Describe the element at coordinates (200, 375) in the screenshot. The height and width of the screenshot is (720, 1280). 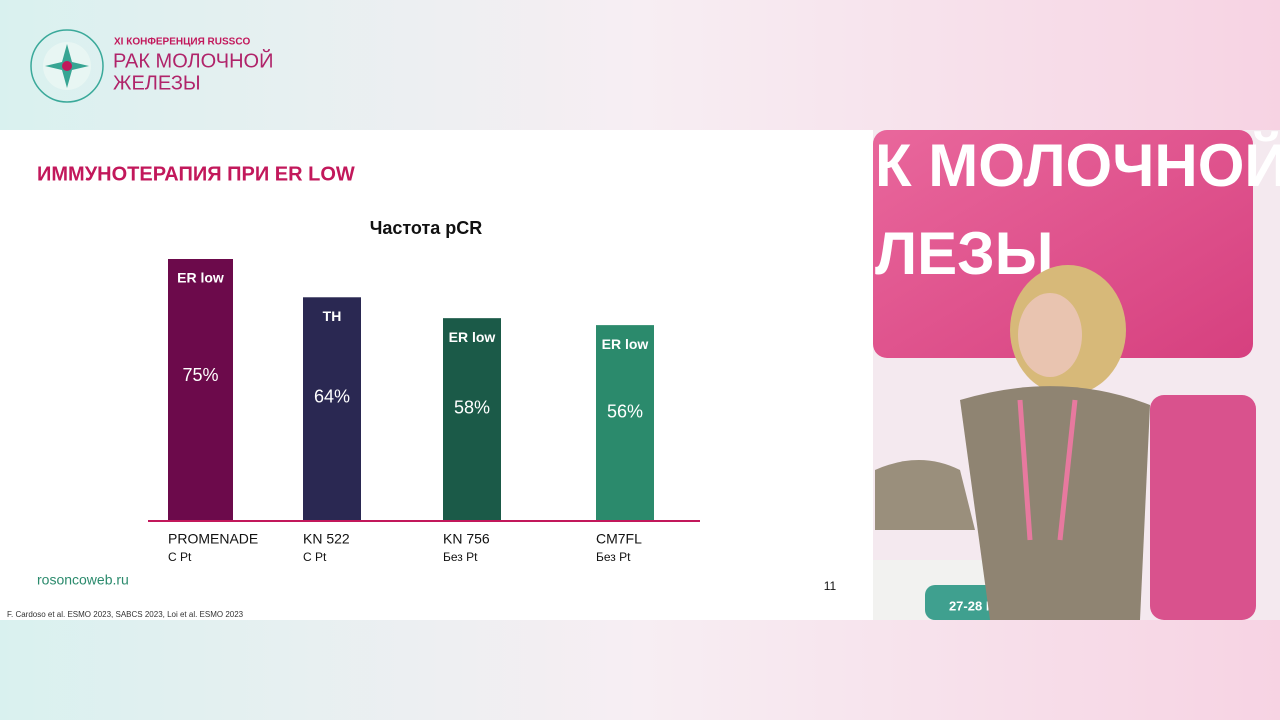
I see `value-label: 75%` at that location.